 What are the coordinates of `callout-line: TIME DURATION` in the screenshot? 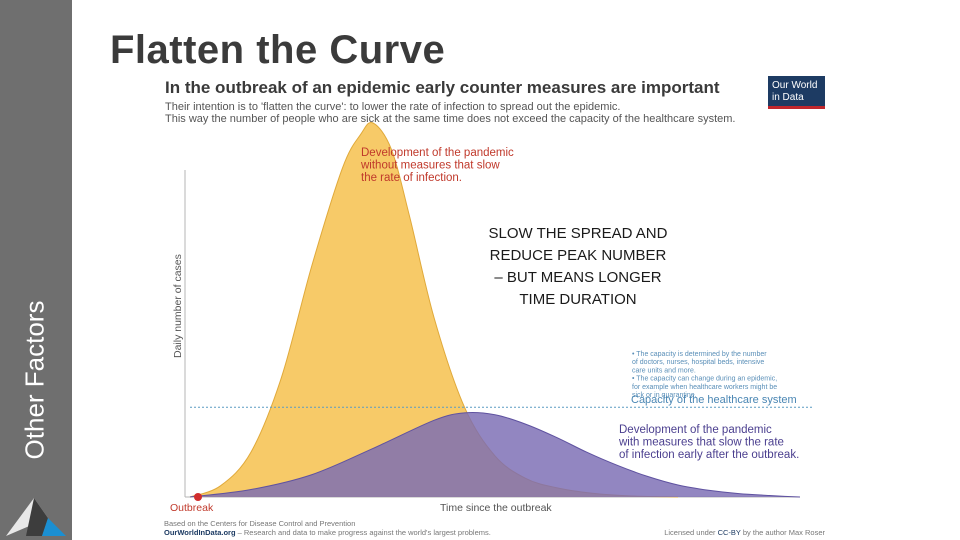 It's located at (578, 299).